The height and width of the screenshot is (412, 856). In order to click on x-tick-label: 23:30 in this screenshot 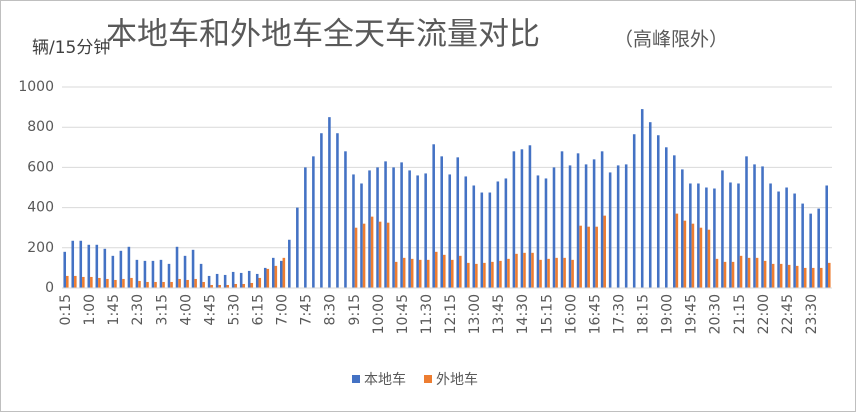, I will do `click(812, 314)`.